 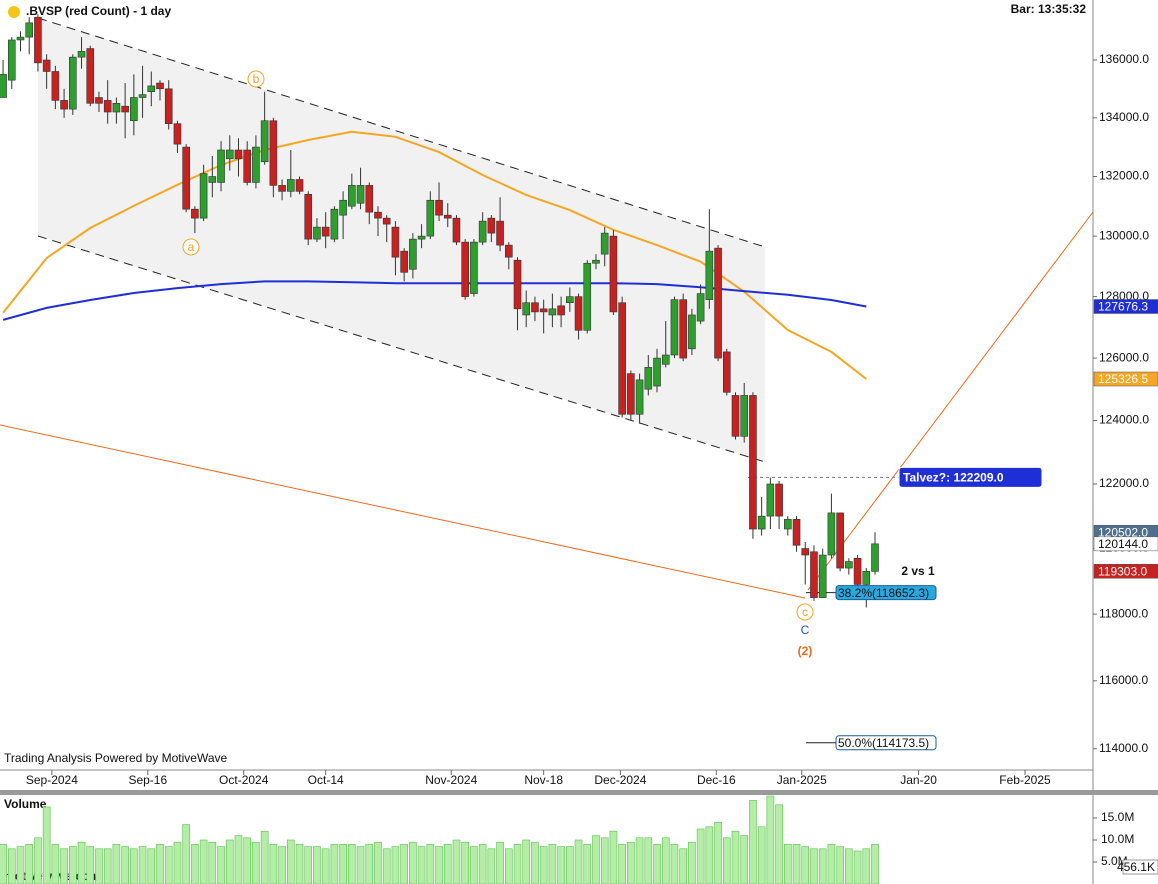 What do you see at coordinates (543, 780) in the screenshot?
I see `x-tick-label: Nov-18` at bounding box center [543, 780].